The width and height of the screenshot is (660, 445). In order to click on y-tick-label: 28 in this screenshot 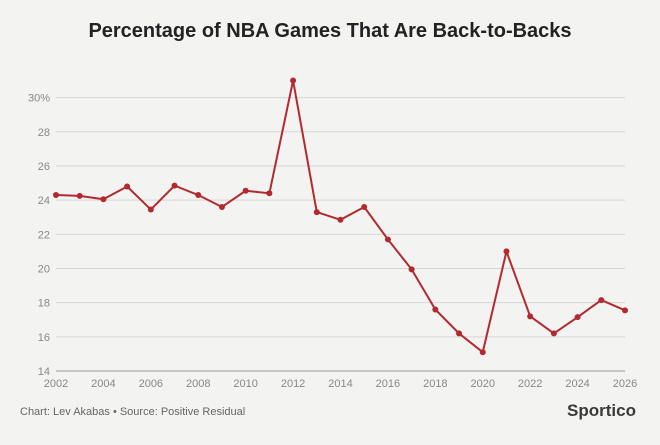, I will do `click(44, 133)`.